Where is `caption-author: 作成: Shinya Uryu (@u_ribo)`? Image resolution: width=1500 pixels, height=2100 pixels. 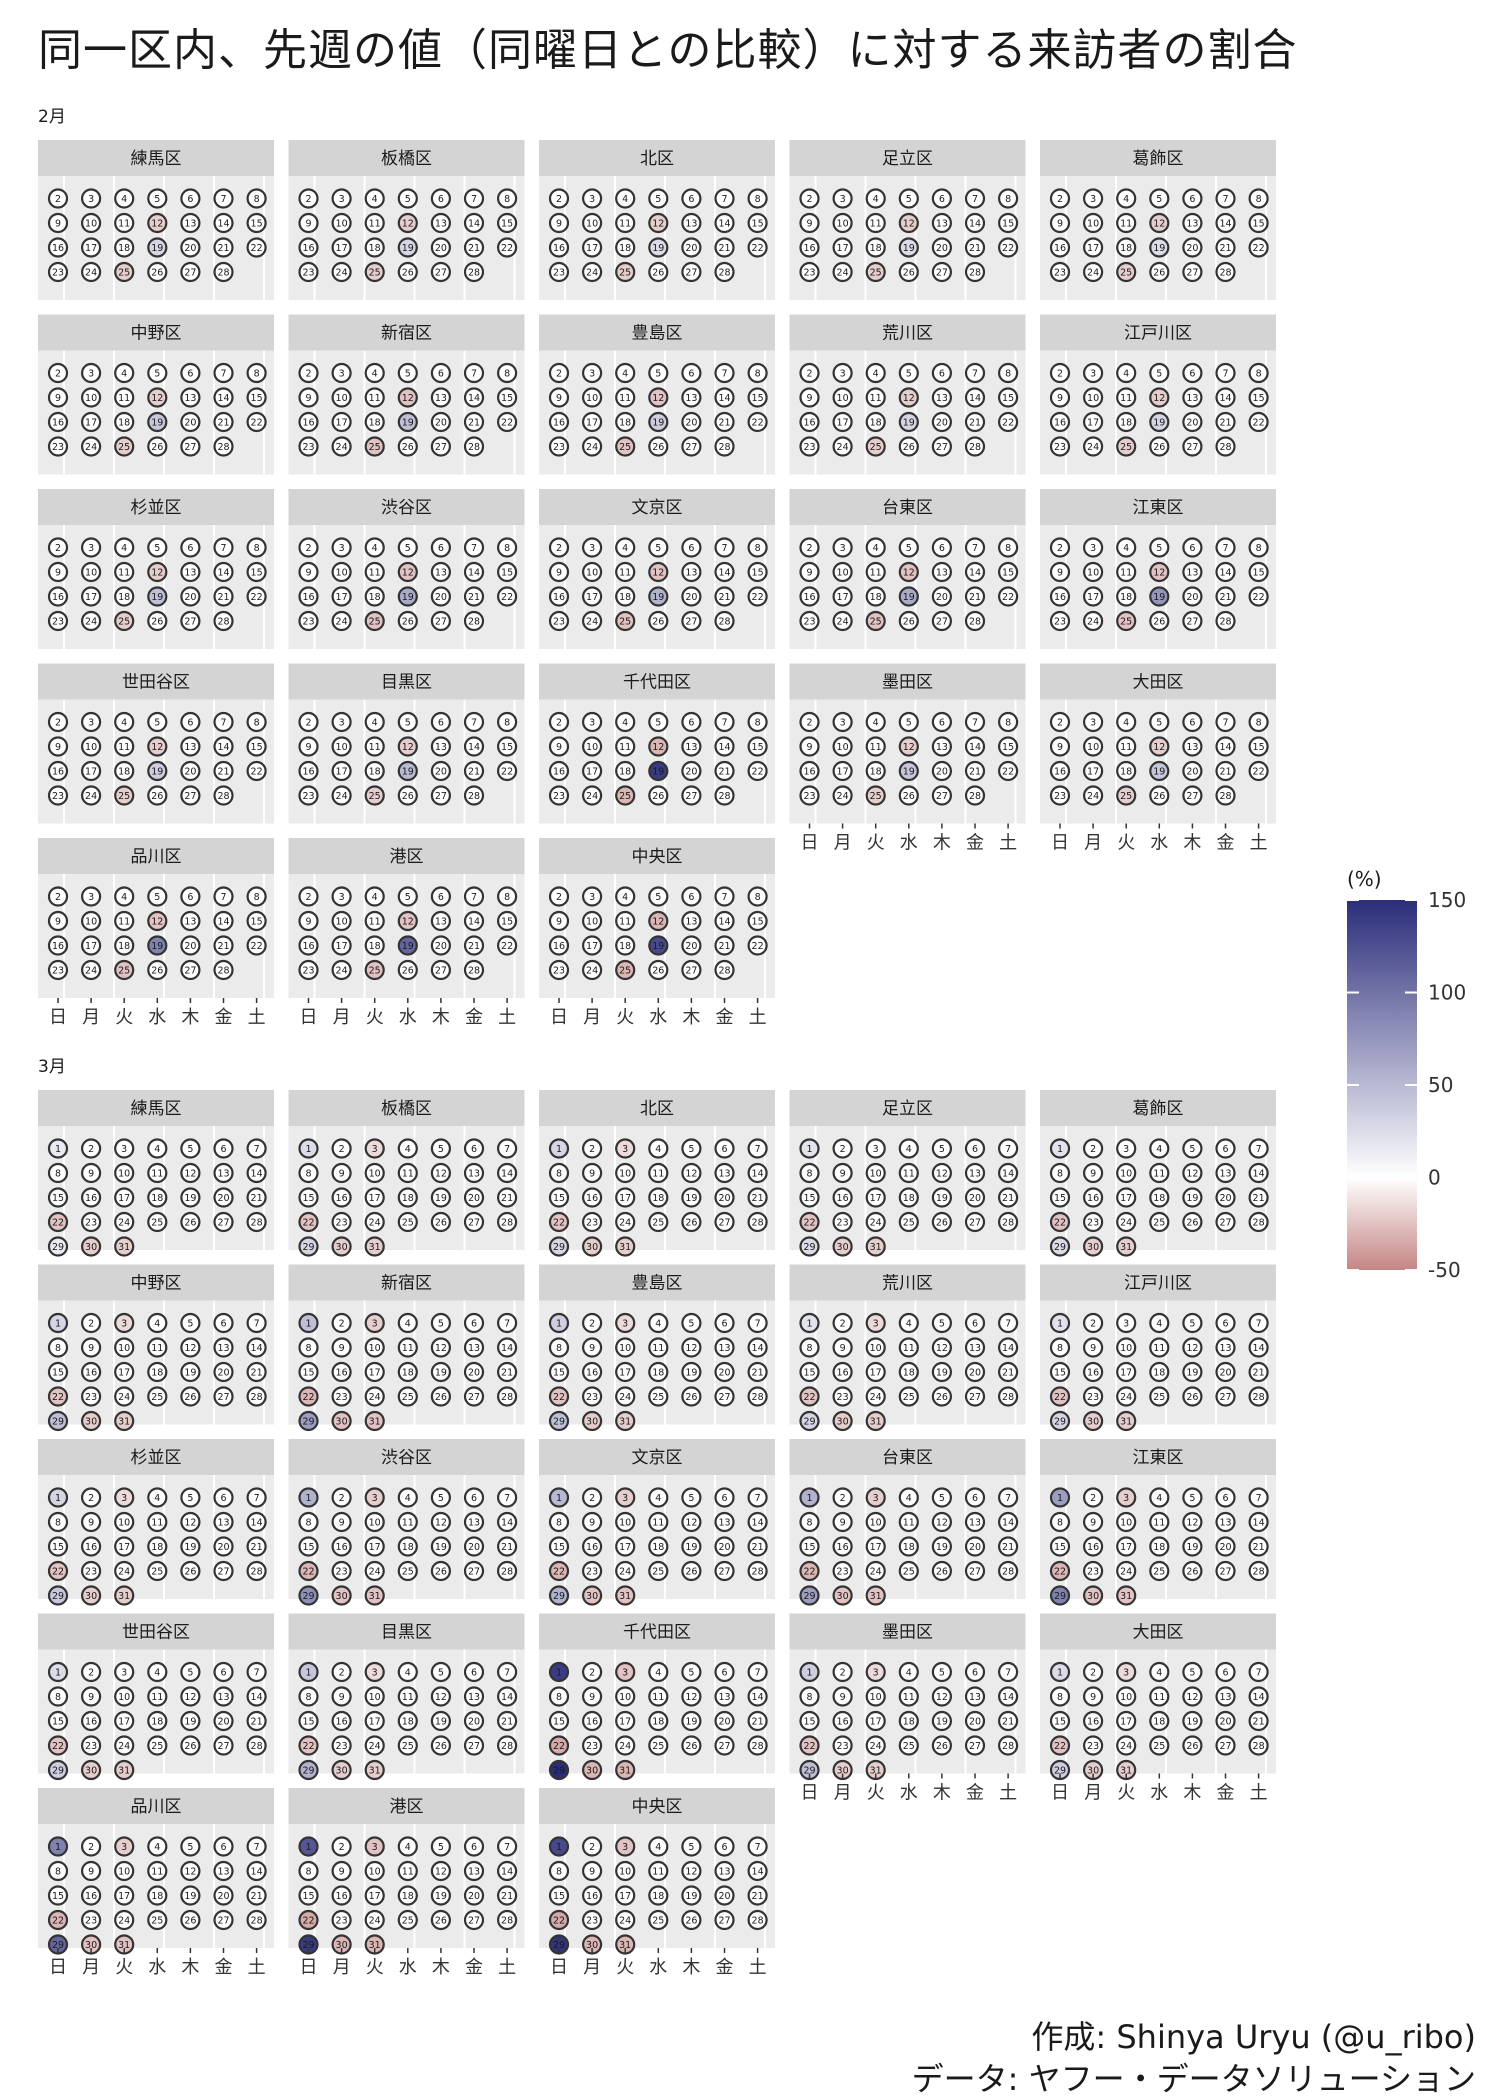 caption-author: 作成: Shinya Uryu (@u_ribo) is located at coordinates (1253, 2037).